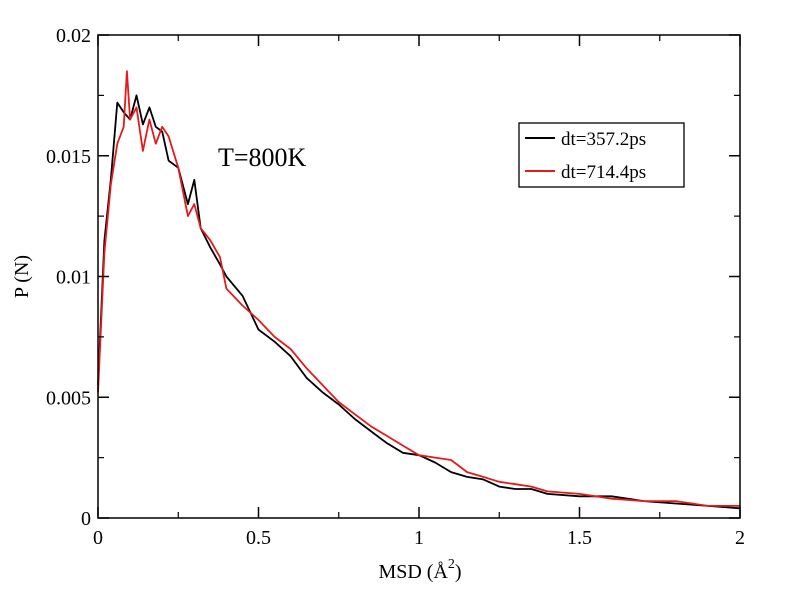  Describe the element at coordinates (603, 139) in the screenshot. I see `legend-label-1: dt=357.2ps` at that location.